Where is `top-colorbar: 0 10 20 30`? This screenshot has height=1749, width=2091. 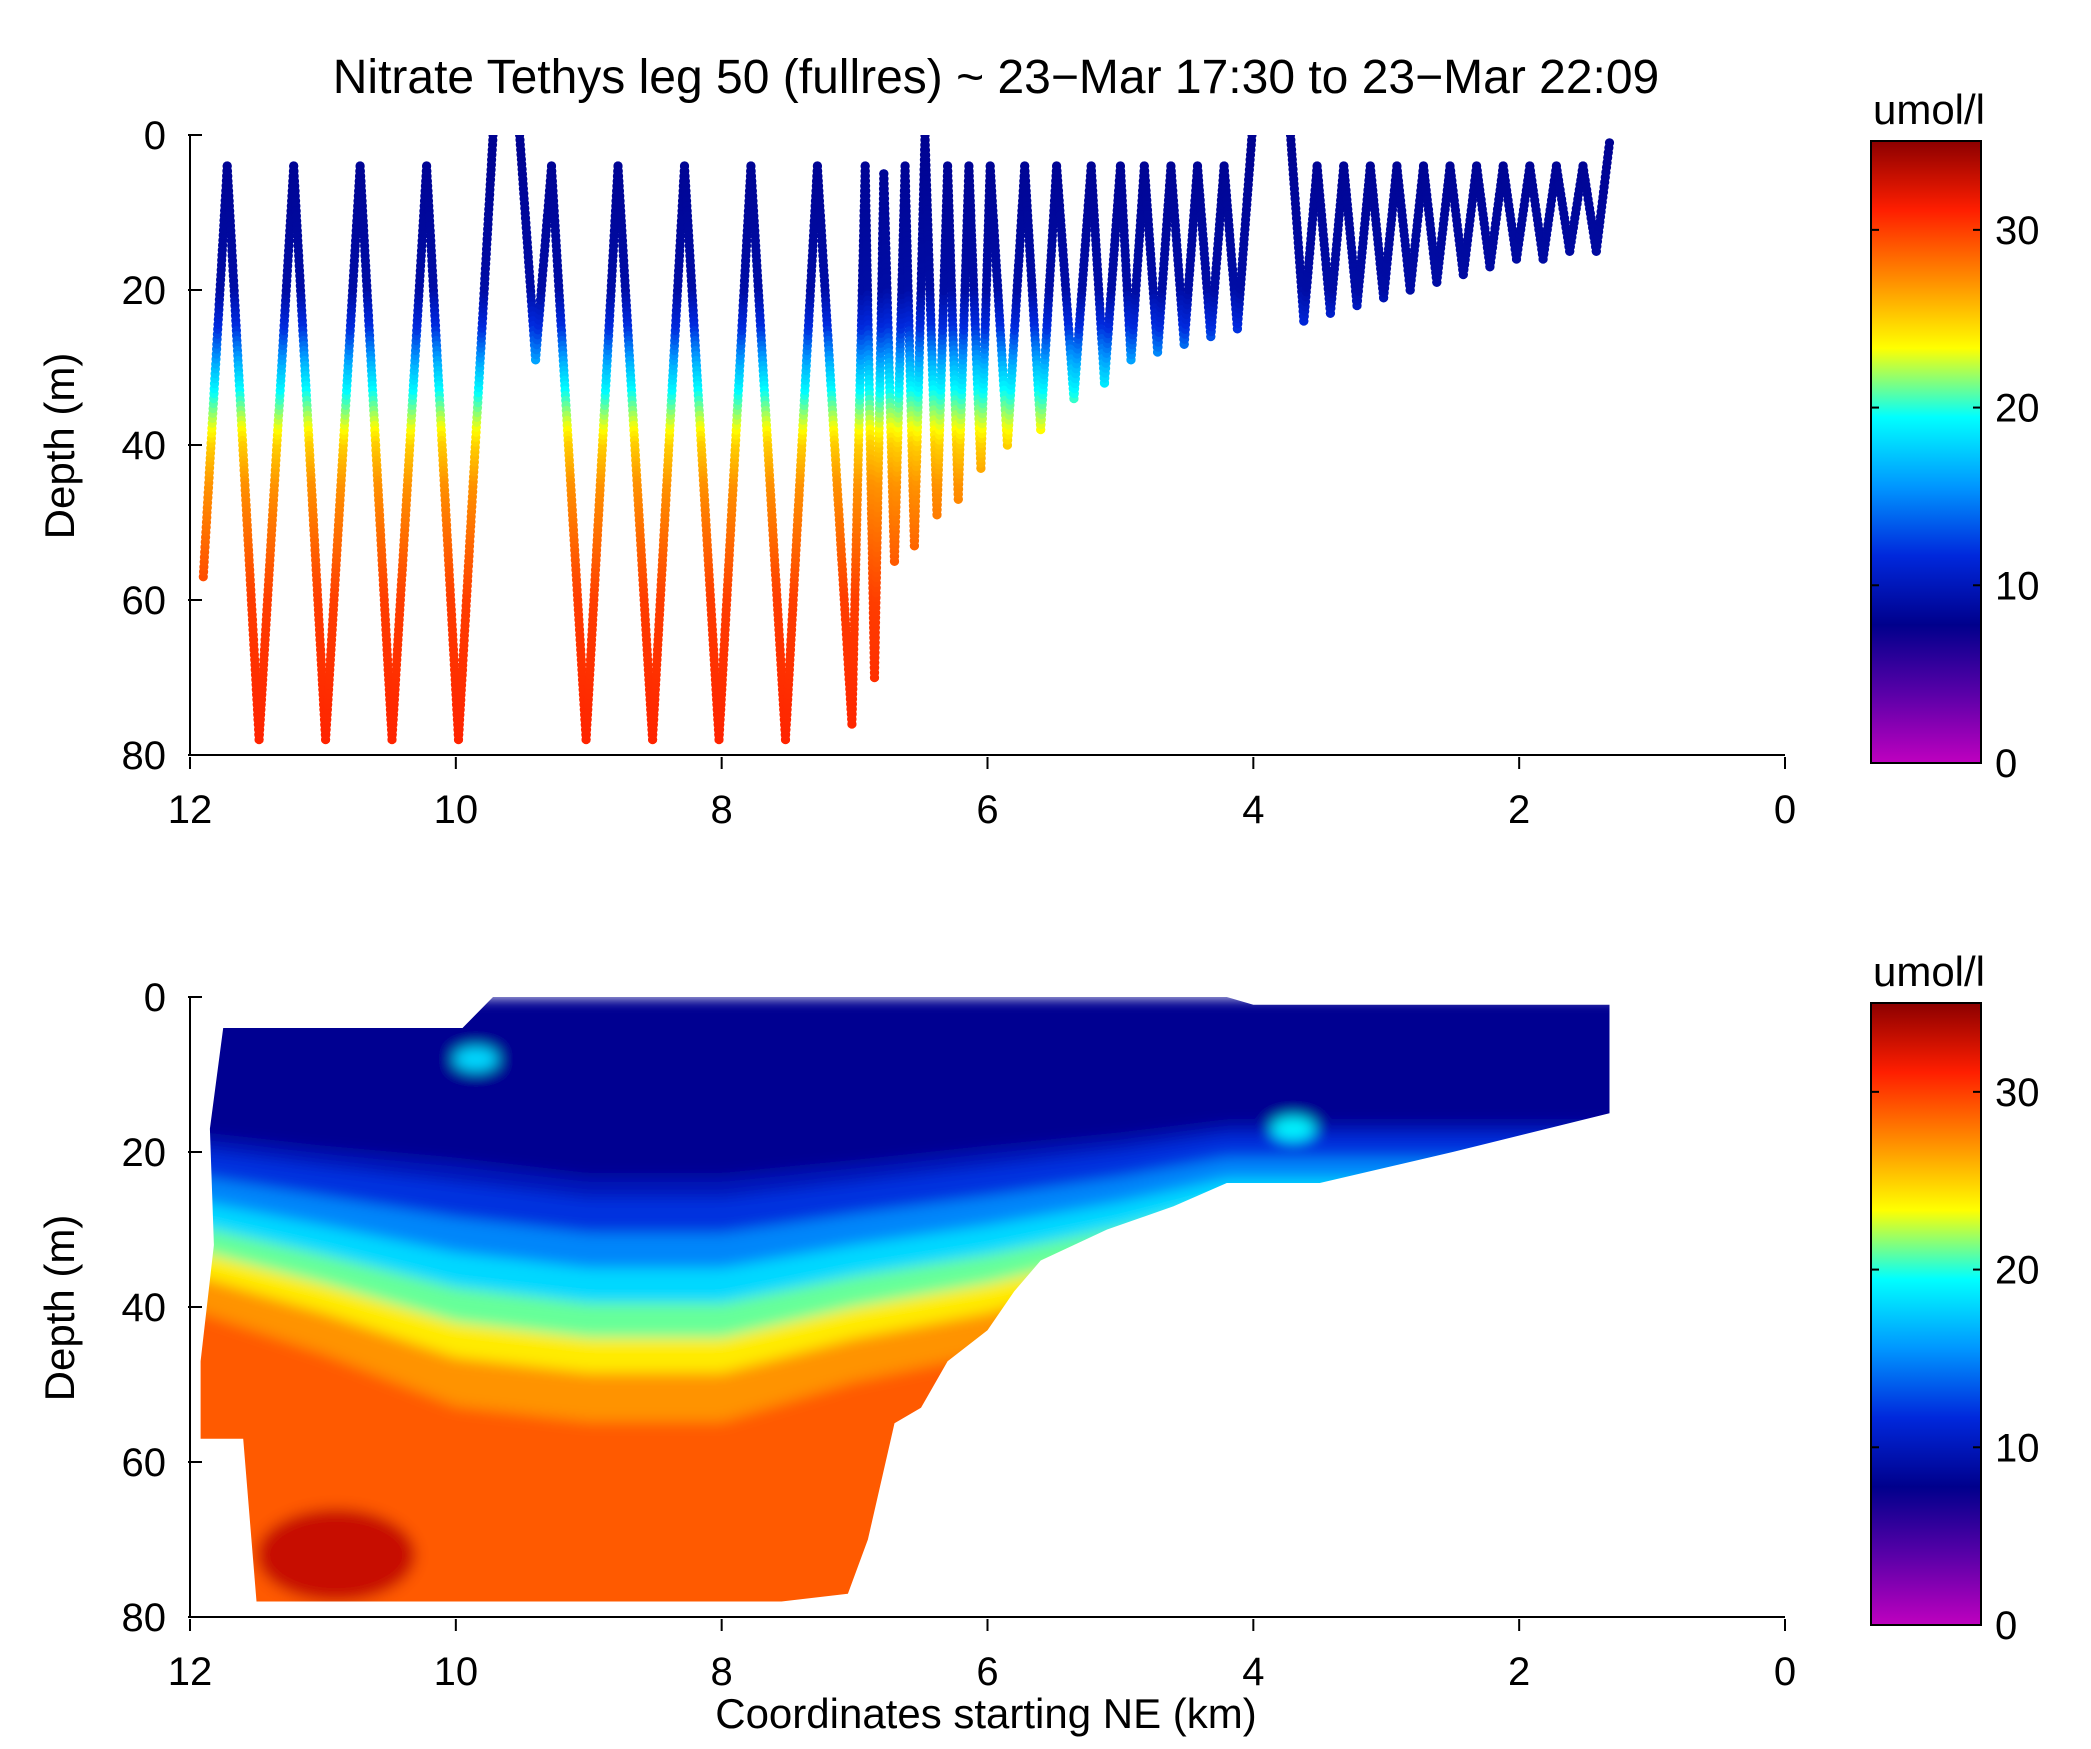
top-colorbar: 0 10 20 30 is located at coordinates (1955, 463).